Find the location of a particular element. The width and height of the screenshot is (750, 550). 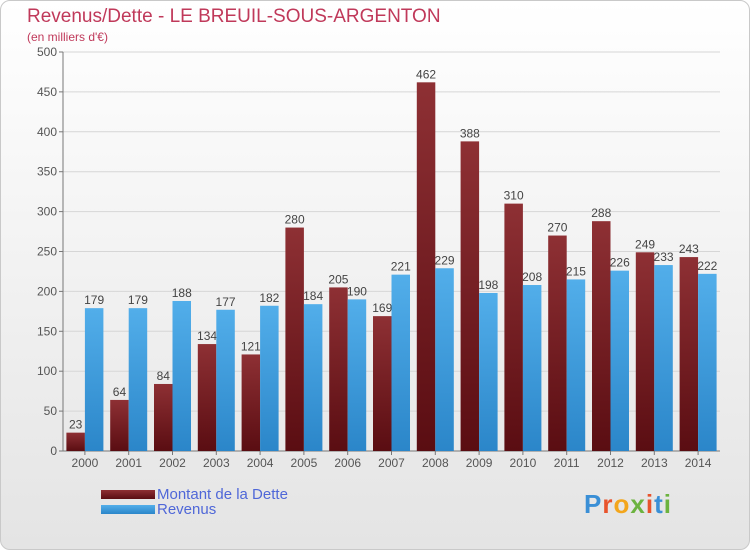

data-label-revenus: 221 is located at coordinates (401, 267).